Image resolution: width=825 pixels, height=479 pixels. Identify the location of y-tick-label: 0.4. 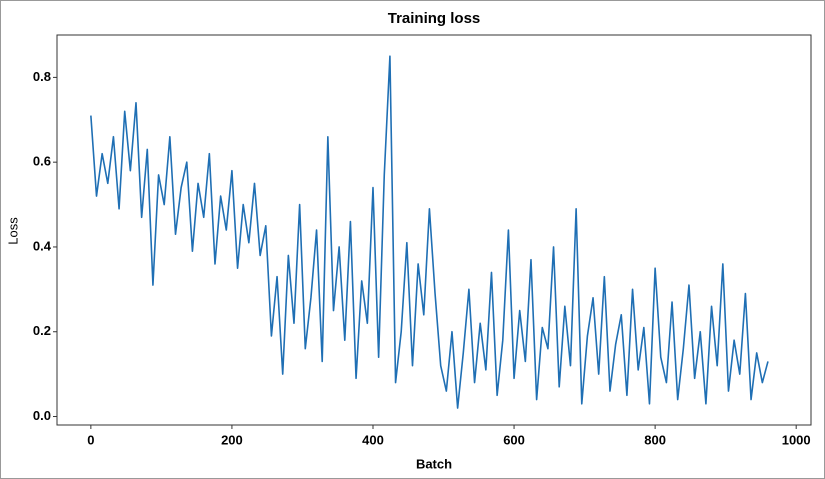
(42, 245).